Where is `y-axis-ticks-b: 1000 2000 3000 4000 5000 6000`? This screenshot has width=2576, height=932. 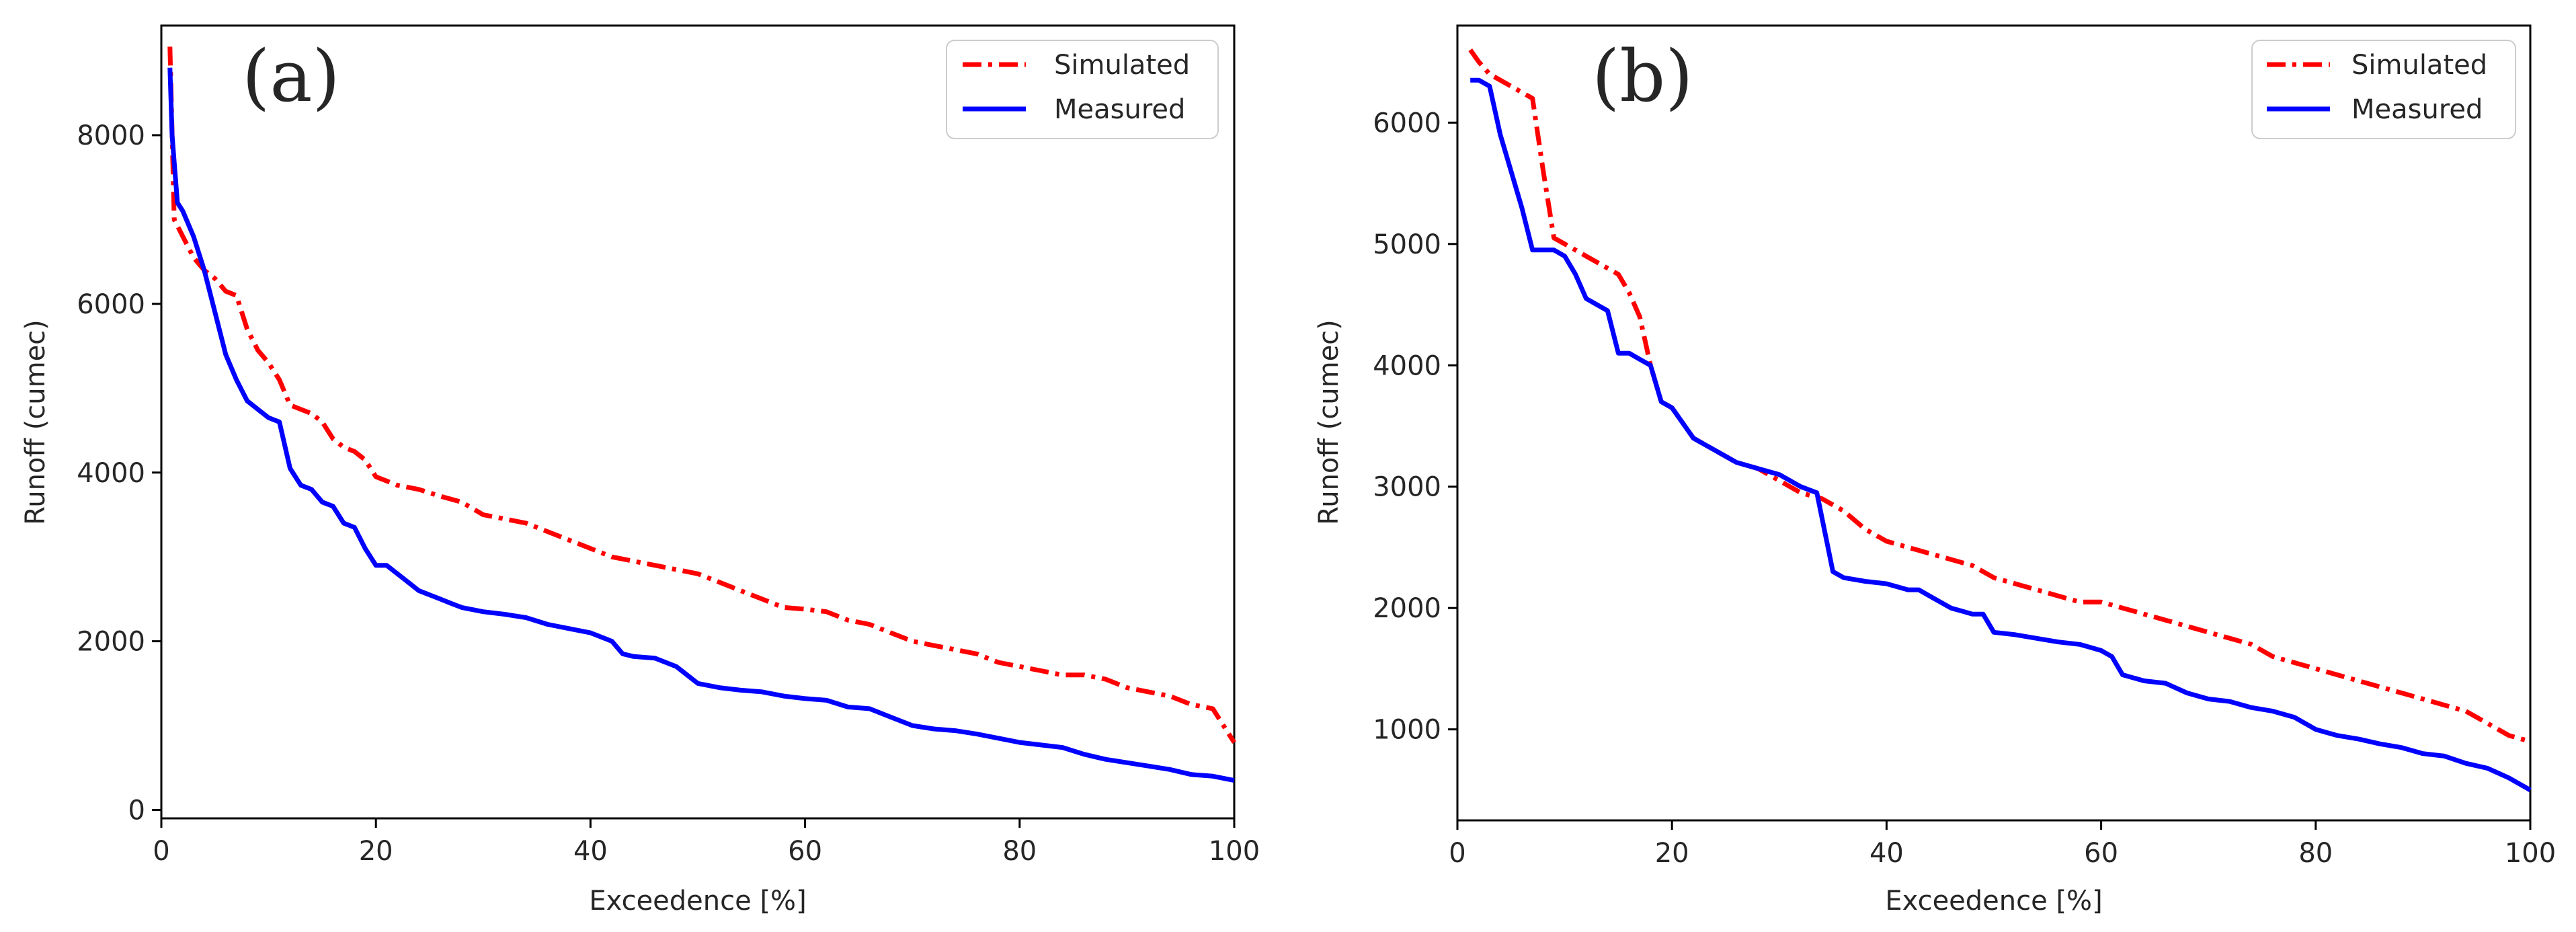
y-axis-ticks-b: 1000 2000 3000 4000 5000 6000 is located at coordinates (1415, 427).